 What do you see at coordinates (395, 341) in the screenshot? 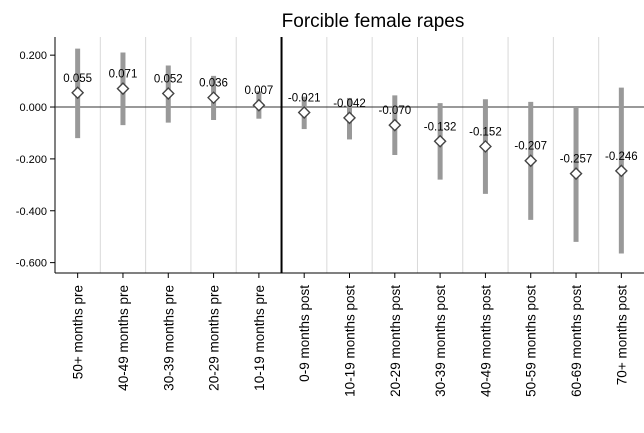
I see `x-tick-label: 20-29 months post` at bounding box center [395, 341].